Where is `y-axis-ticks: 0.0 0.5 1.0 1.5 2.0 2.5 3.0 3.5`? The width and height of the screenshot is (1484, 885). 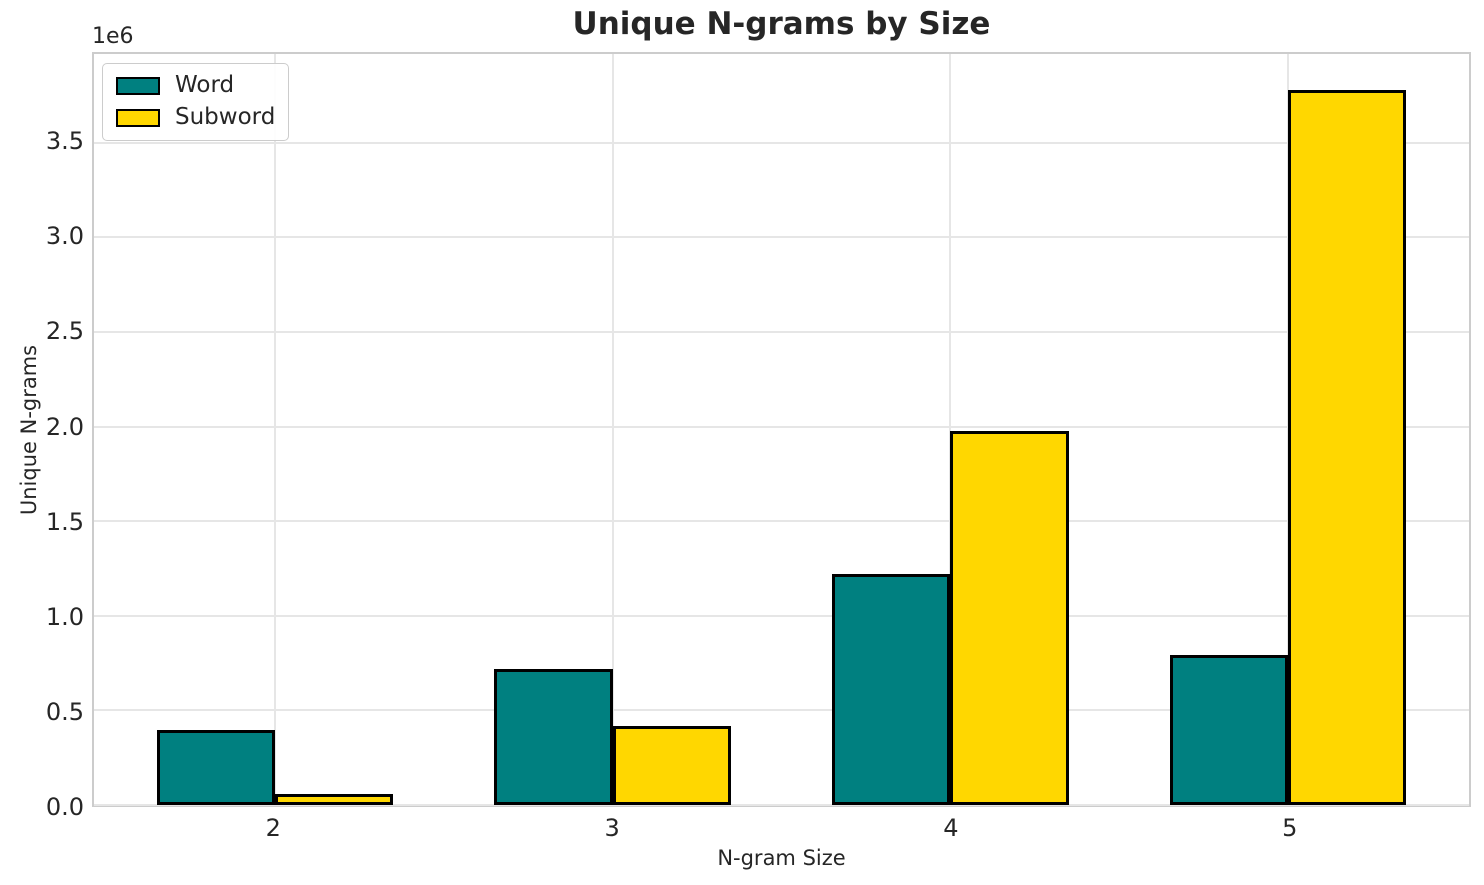 y-axis-ticks: 0.0 0.5 1.0 1.5 2.0 2.5 3.0 3.5 is located at coordinates (42, 436).